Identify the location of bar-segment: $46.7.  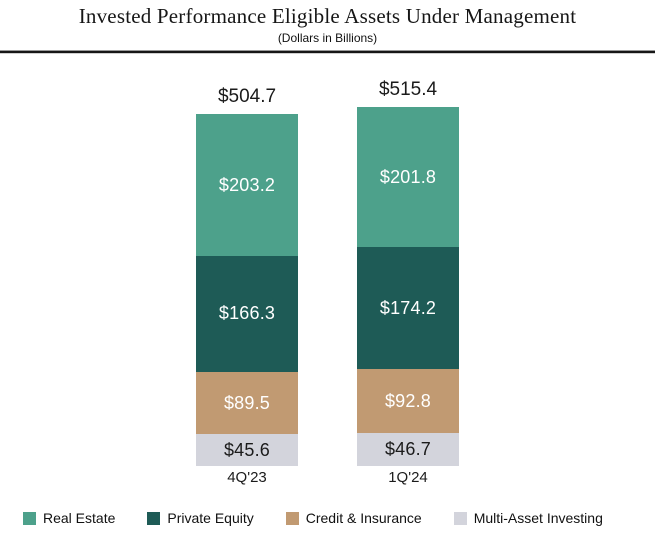
(408, 449).